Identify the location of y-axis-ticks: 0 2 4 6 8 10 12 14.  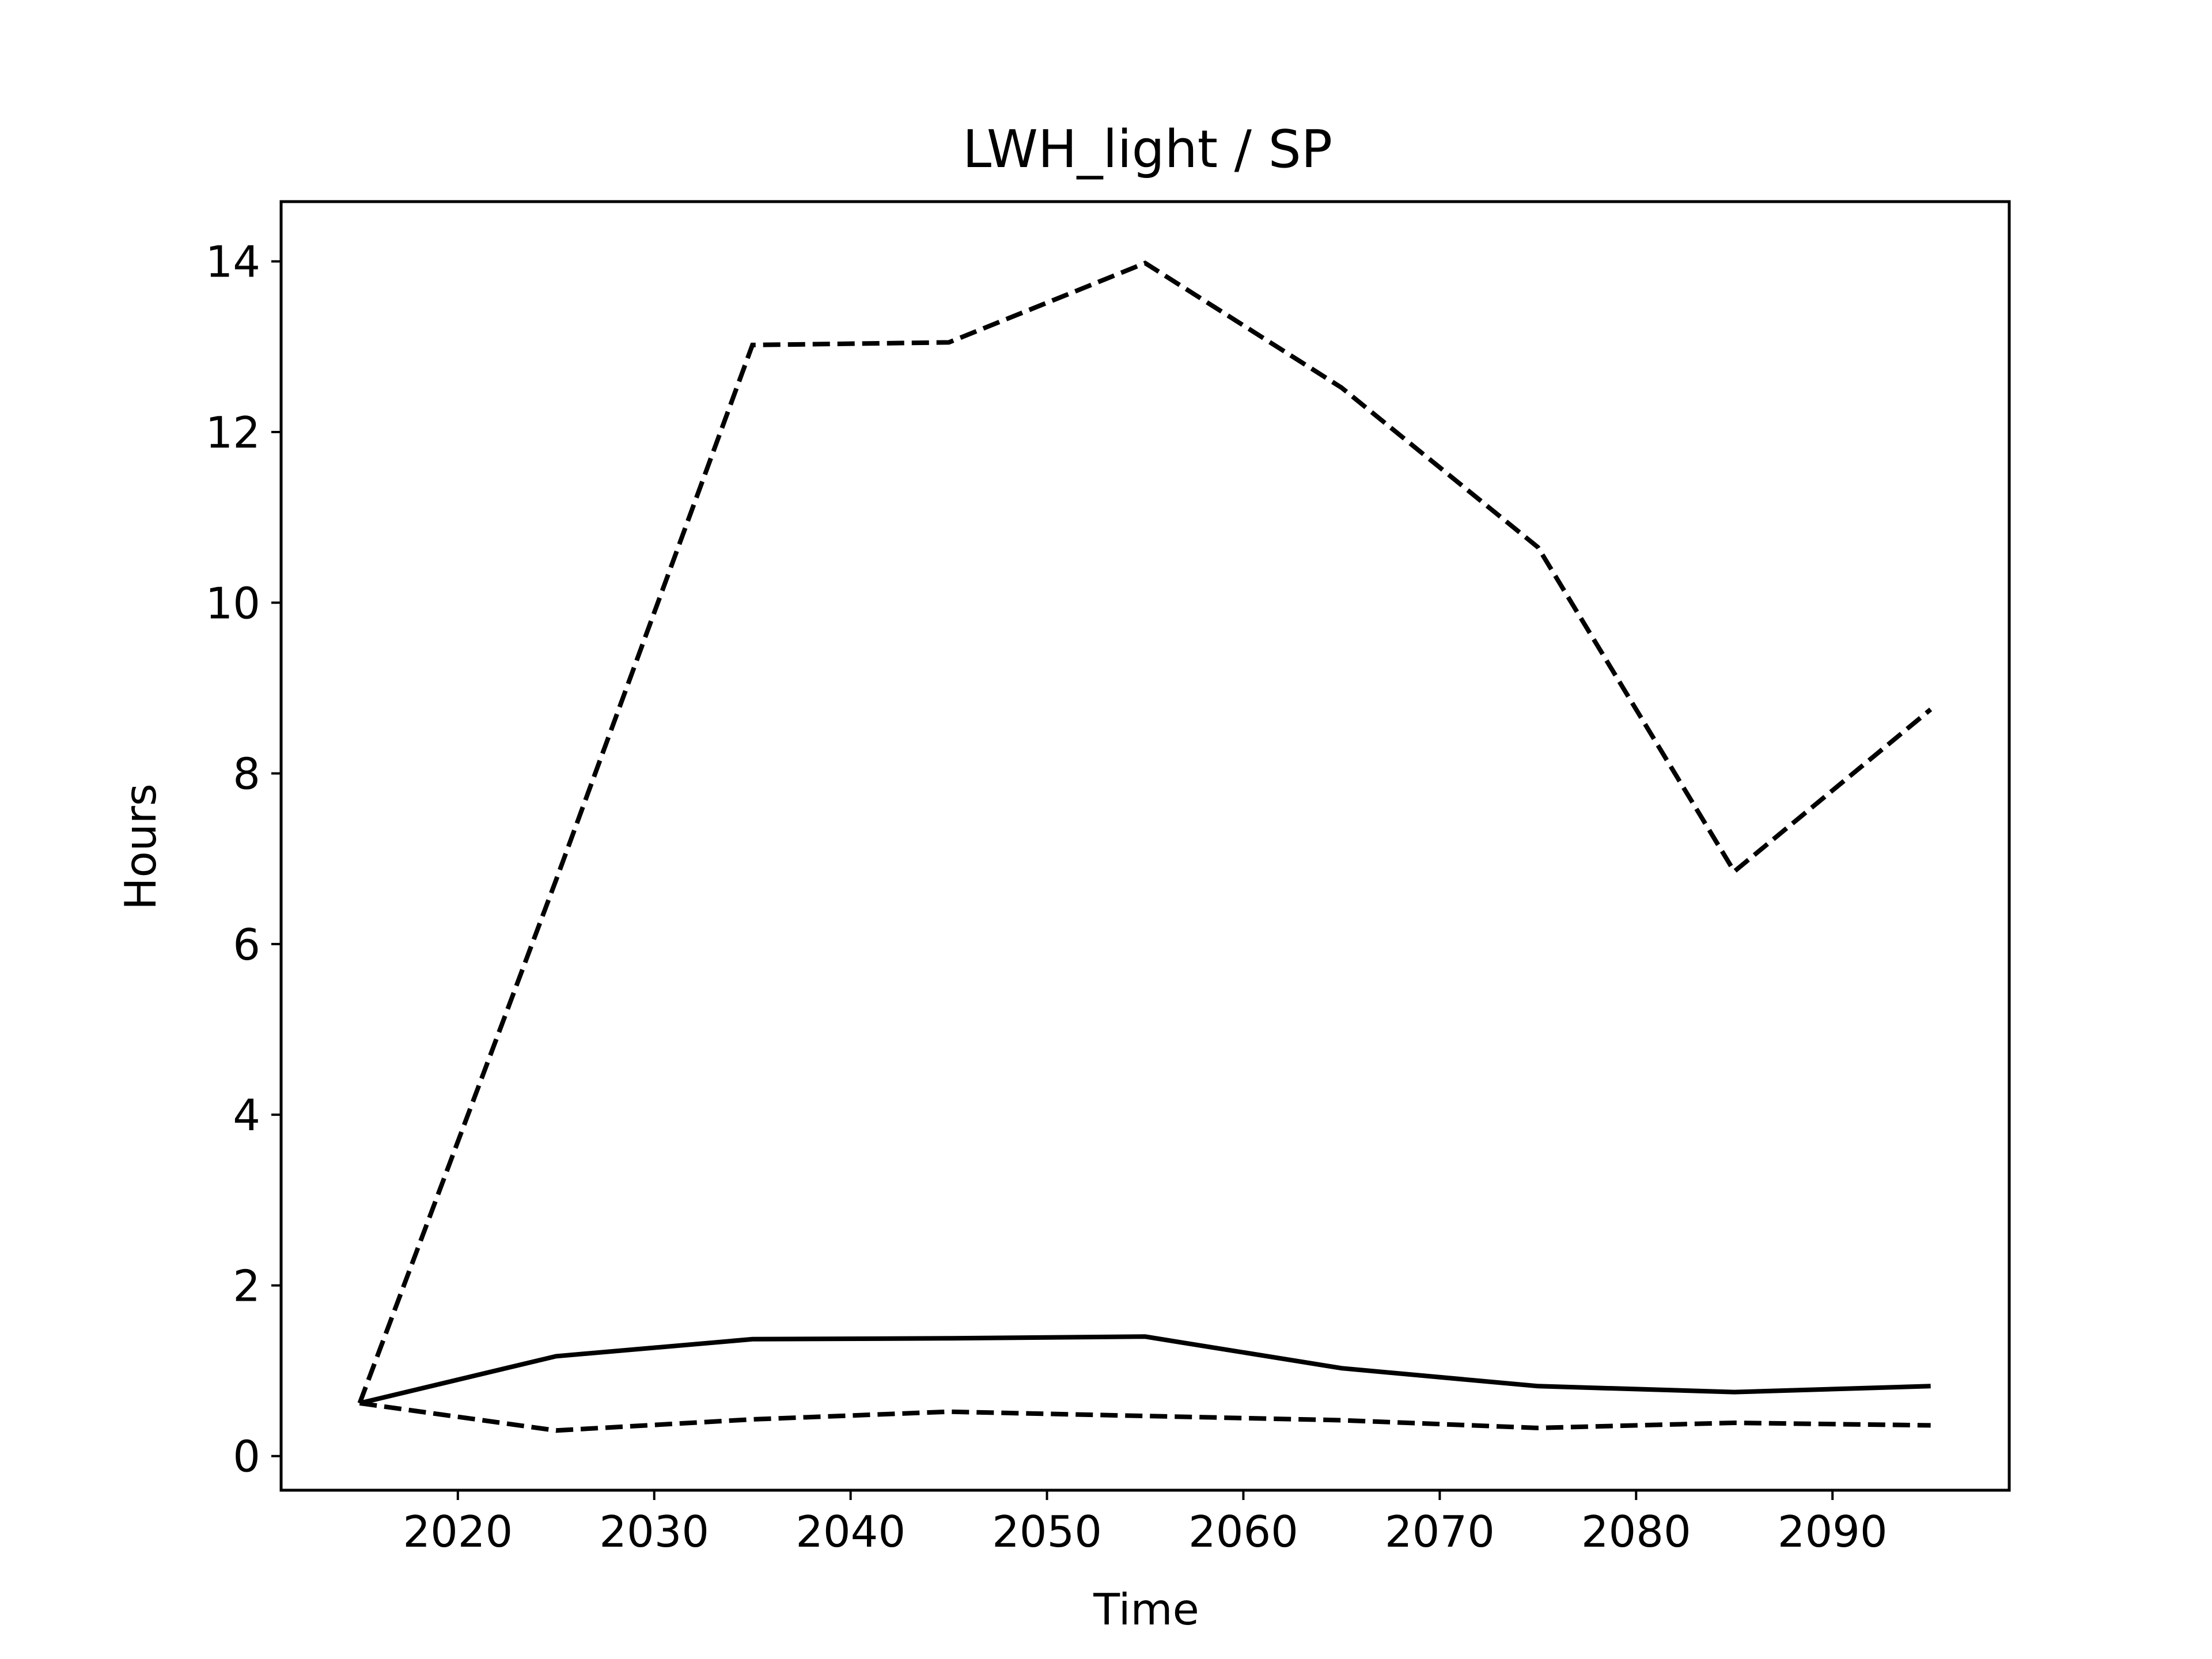
(243, 859).